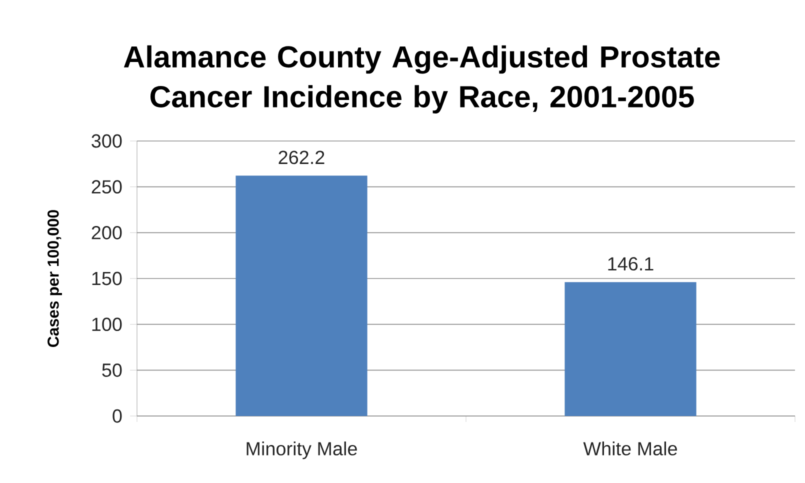  Describe the element at coordinates (107, 141) in the screenshot. I see `y-tick-label: 300` at that location.